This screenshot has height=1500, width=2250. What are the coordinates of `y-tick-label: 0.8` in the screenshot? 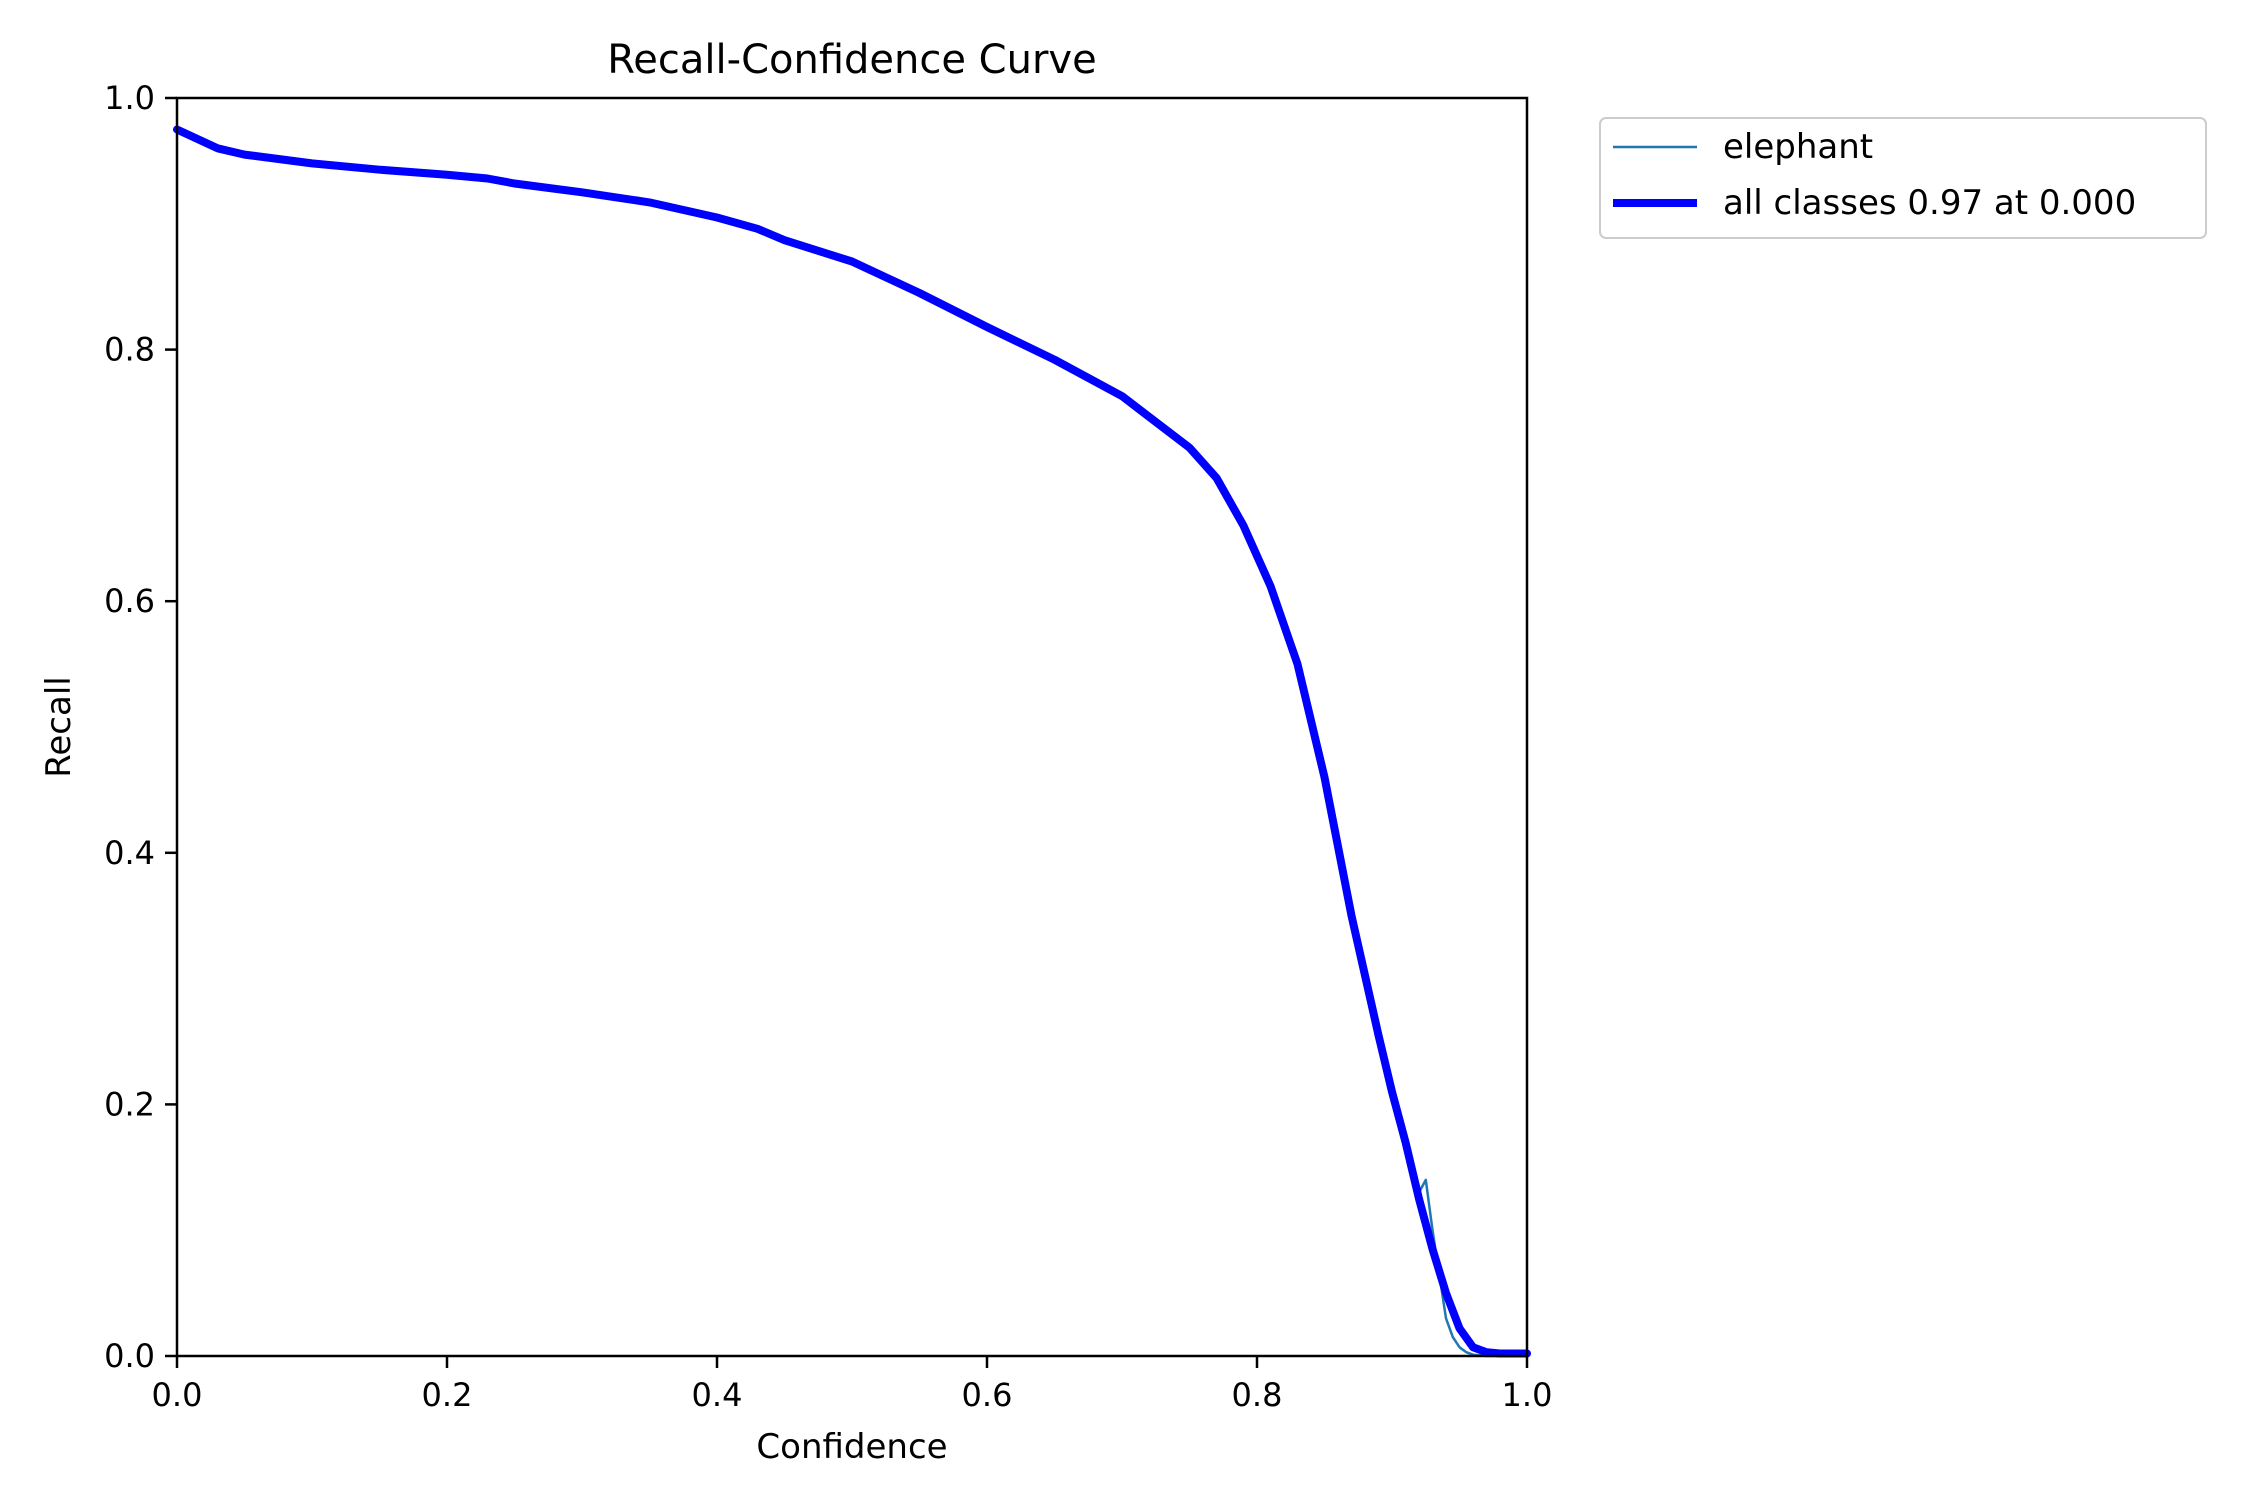 It's located at (129, 350).